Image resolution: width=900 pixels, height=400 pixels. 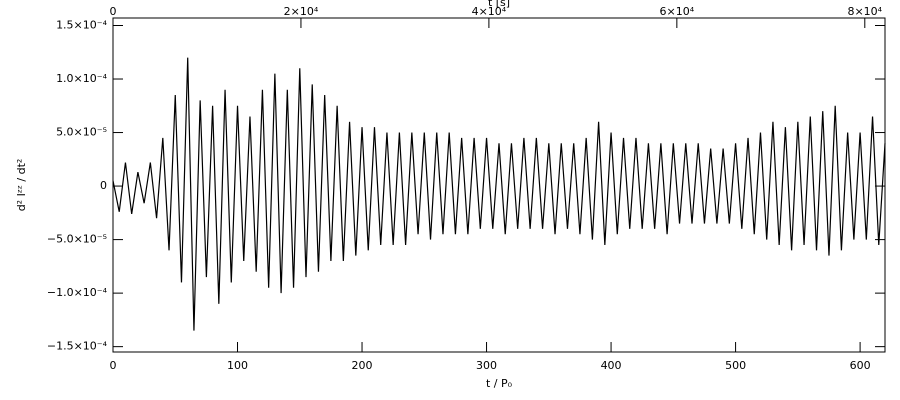 What do you see at coordinates (113, 365) in the screenshot?
I see `x-tick-label: 0` at bounding box center [113, 365].